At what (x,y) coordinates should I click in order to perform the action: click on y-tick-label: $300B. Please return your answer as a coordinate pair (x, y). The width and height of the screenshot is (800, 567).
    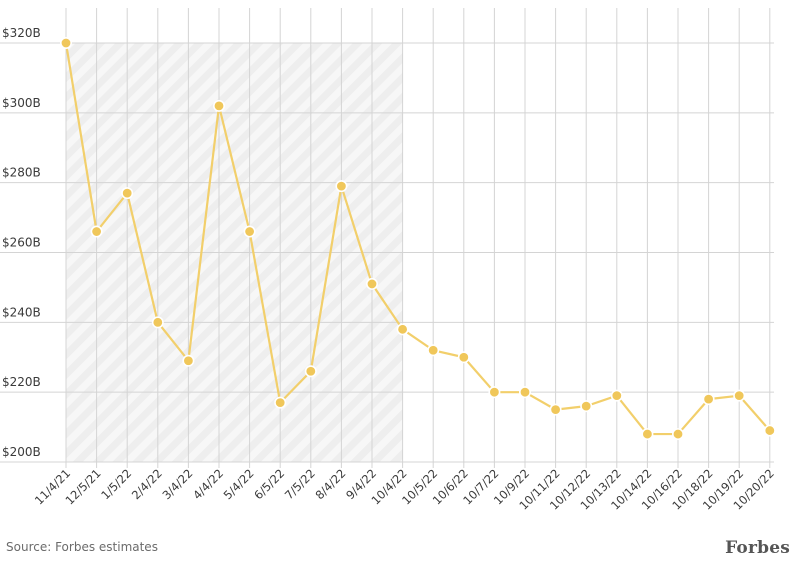
    Looking at the image, I should click on (21, 103).